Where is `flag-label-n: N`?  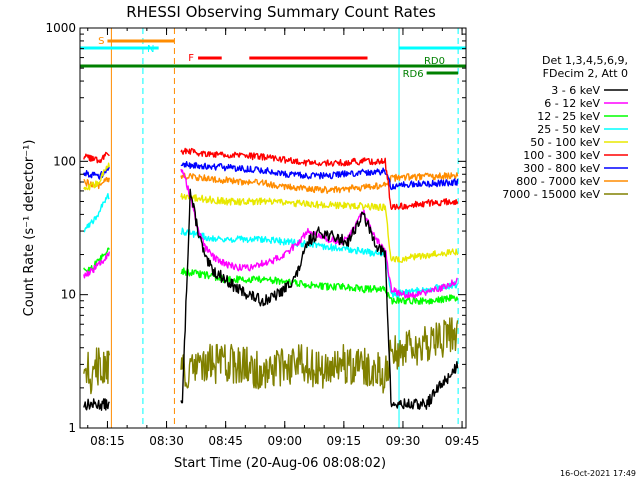 flag-label-n: N is located at coordinates (150, 49).